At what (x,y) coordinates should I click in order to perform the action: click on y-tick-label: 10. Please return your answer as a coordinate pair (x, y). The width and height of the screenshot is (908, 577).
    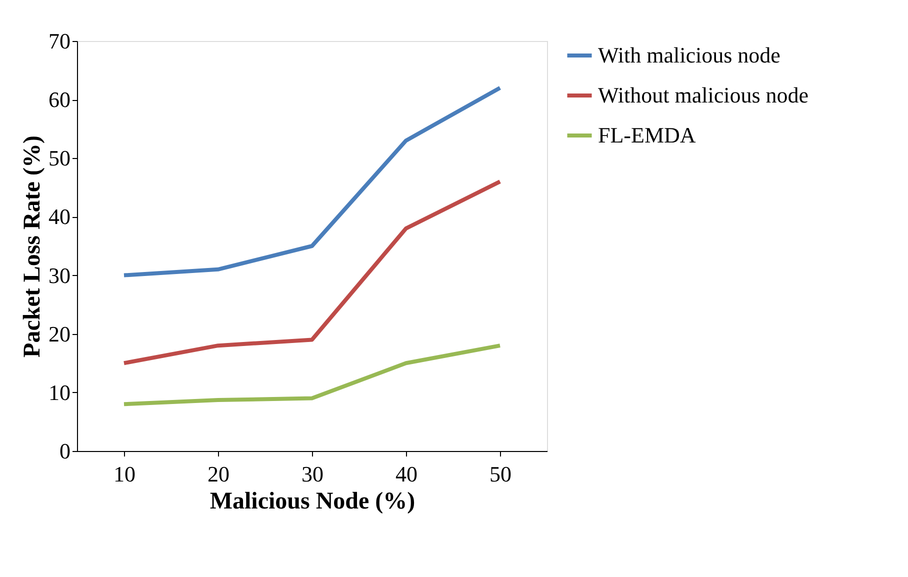
    Looking at the image, I should click on (59, 392).